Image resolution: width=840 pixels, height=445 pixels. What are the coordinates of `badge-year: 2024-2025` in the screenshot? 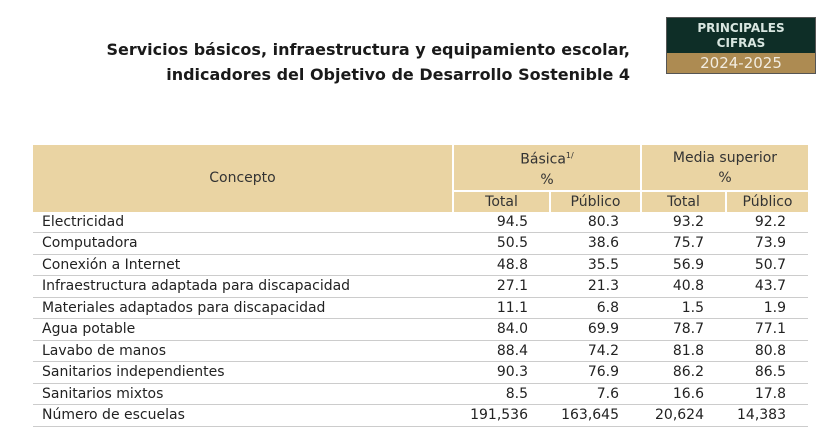 It's located at (741, 63).